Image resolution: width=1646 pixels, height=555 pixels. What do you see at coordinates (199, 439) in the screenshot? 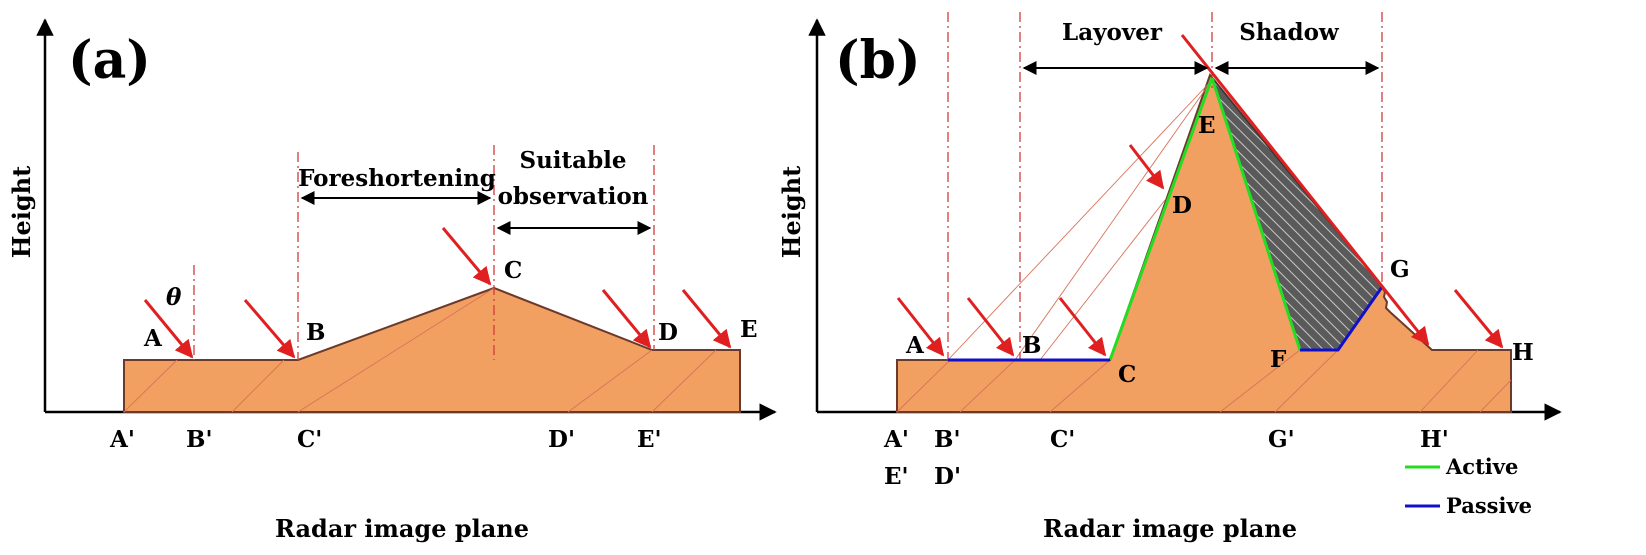
I see `proj-b-label: B'` at bounding box center [199, 439].